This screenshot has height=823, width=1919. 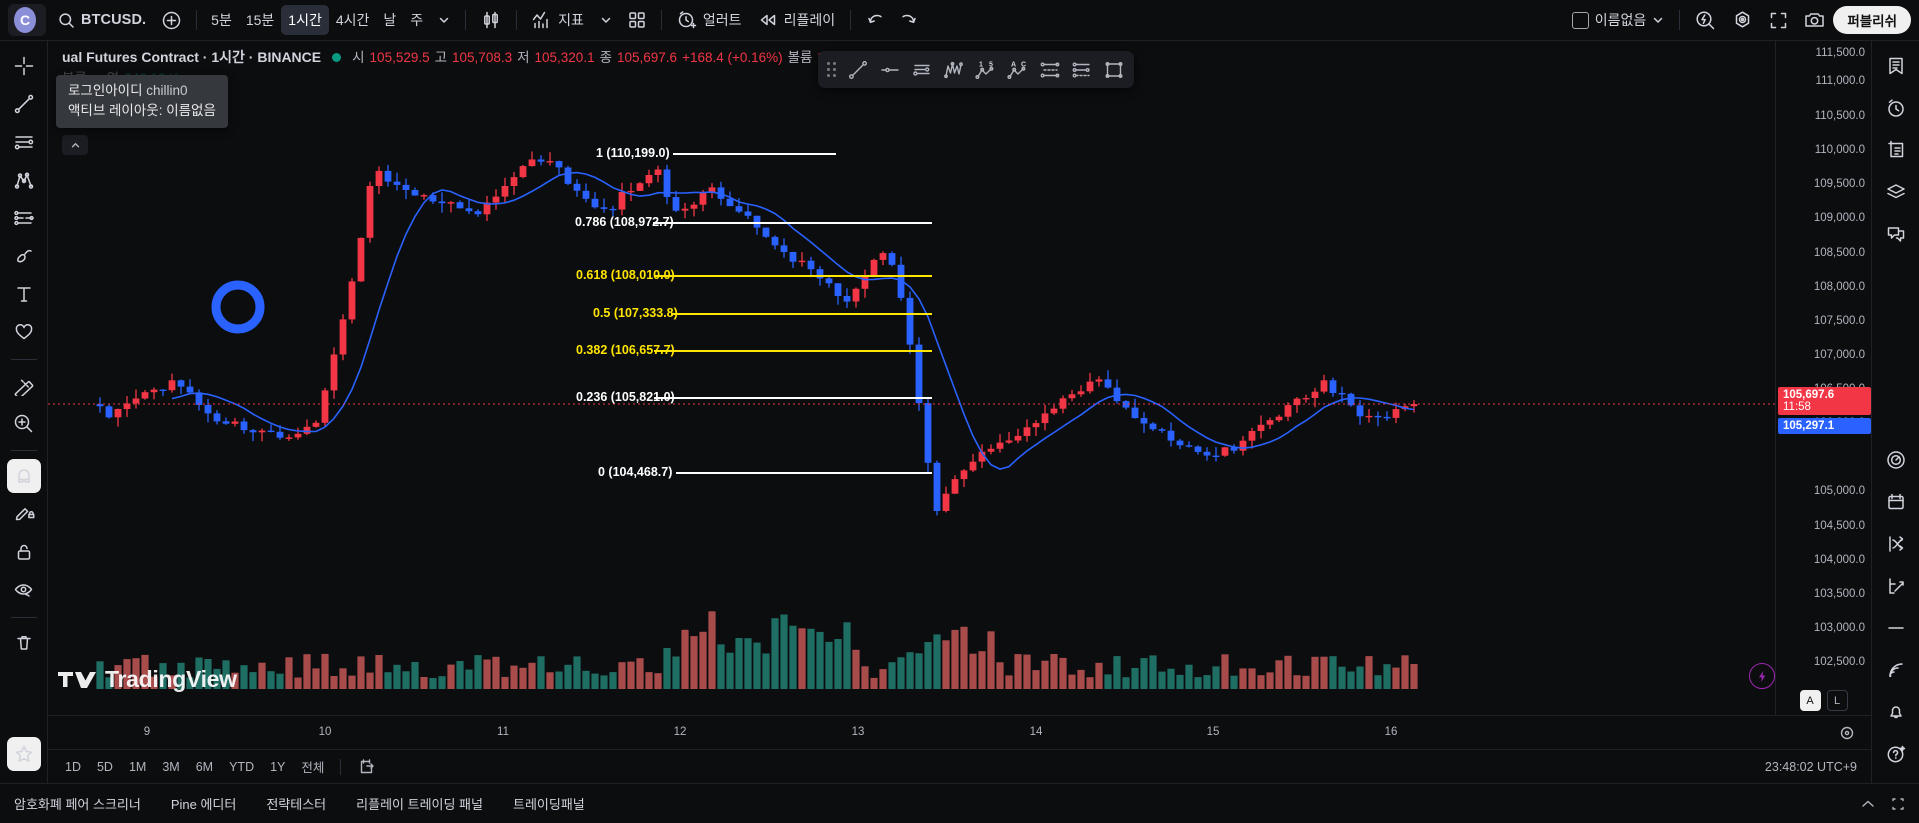 What do you see at coordinates (1896, 66) in the screenshot?
I see `watchlist-icon` at bounding box center [1896, 66].